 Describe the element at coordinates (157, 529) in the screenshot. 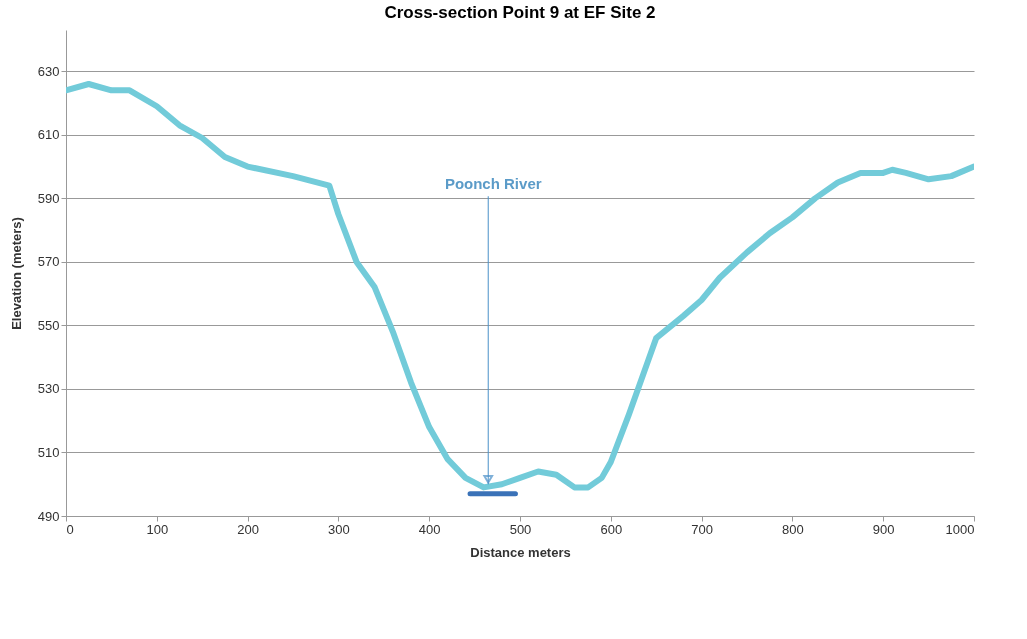

I see `x-tick-label: 100` at that location.